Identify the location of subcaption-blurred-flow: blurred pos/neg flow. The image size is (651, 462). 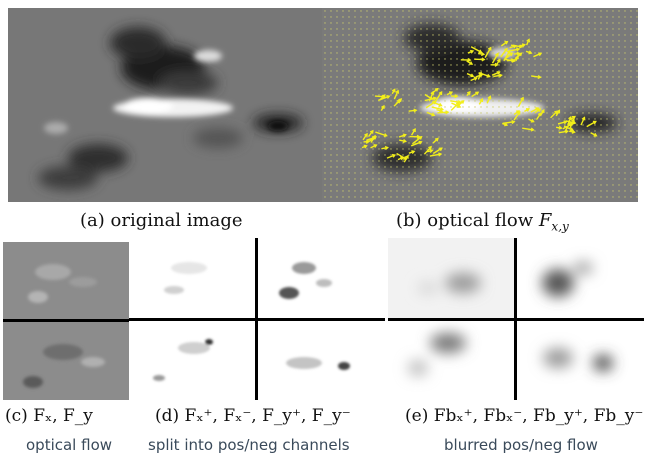
(521, 445).